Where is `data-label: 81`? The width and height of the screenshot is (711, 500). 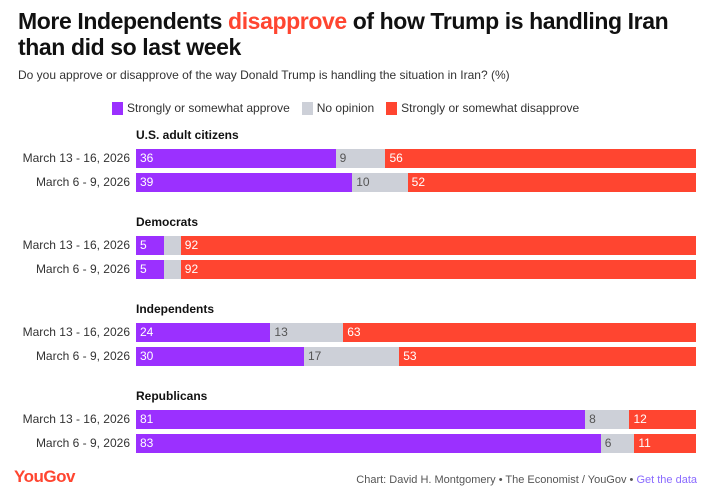 data-label: 81 is located at coordinates (147, 419).